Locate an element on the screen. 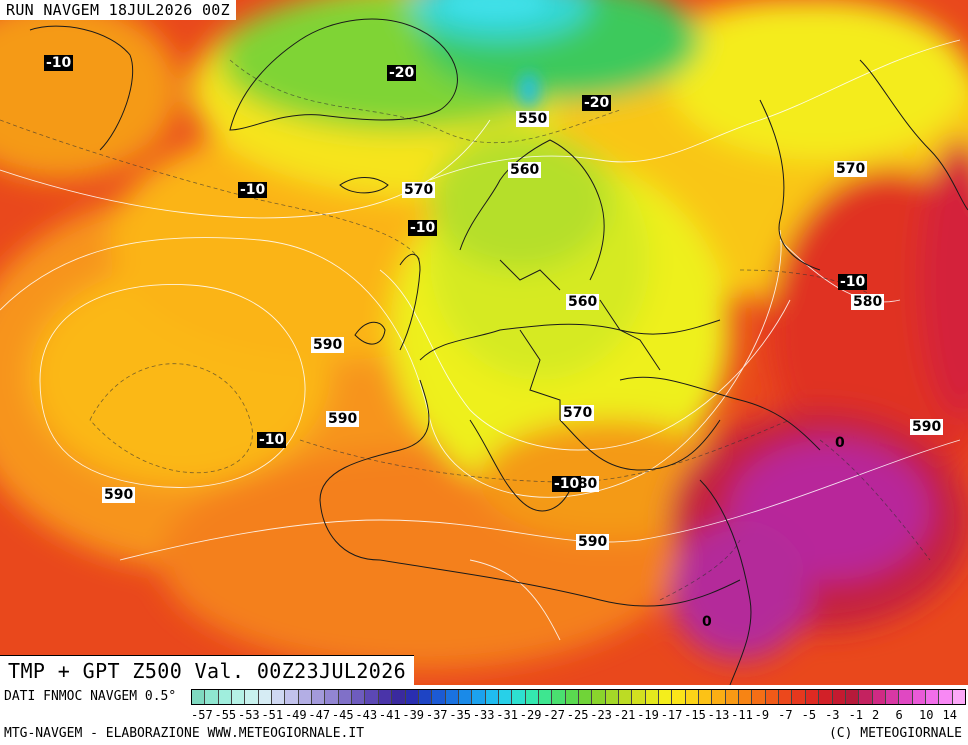  colorbar-tick-label: -27 is located at coordinates (554, 715).